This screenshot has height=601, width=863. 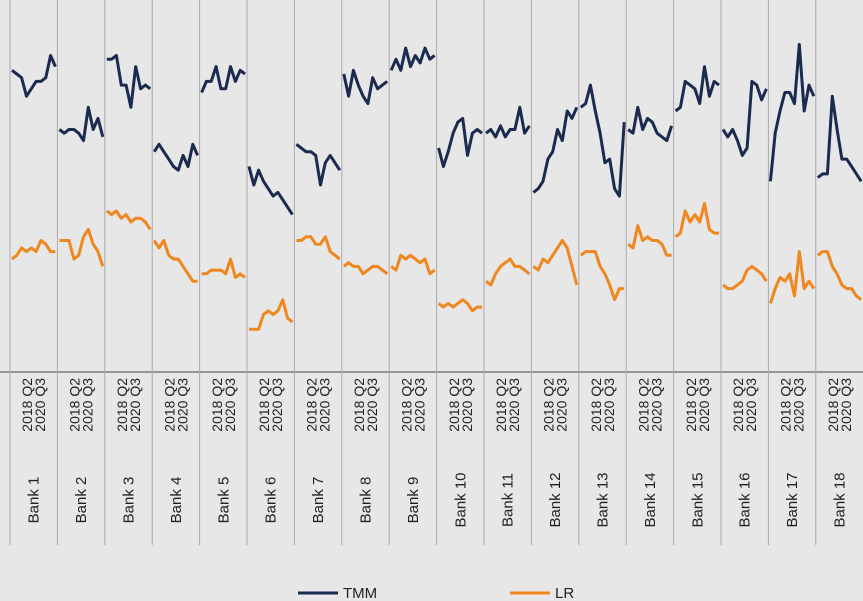 What do you see at coordinates (366, 500) in the screenshot?
I see `panel-label: Bank 8` at bounding box center [366, 500].